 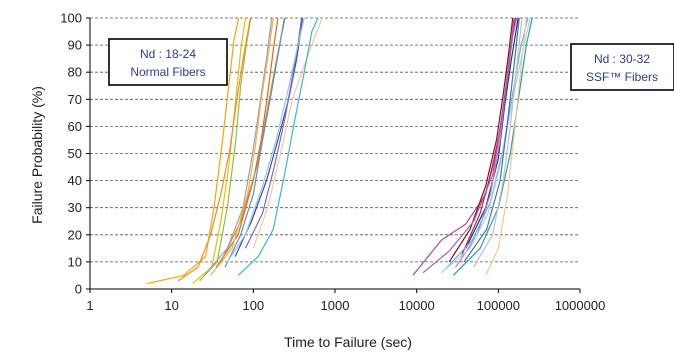 I want to click on annotation-normal-box, so click(x=168, y=62).